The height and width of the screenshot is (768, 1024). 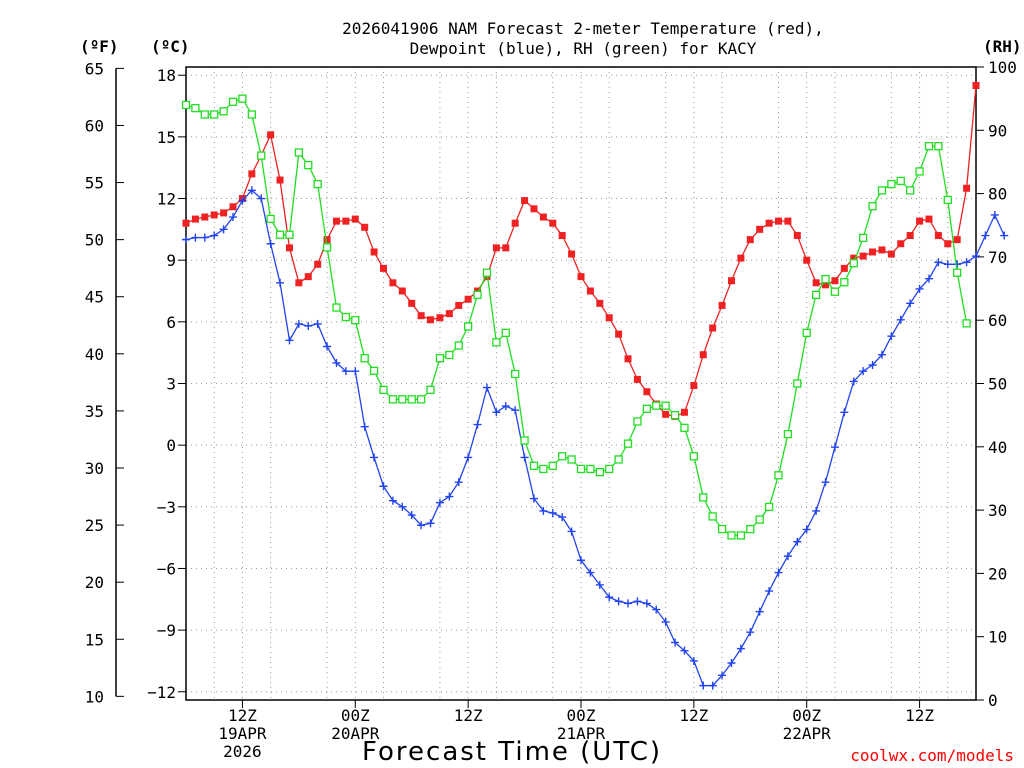 What do you see at coordinates (94, 582) in the screenshot?
I see `fahrenheit-tick-label: 20` at bounding box center [94, 582].